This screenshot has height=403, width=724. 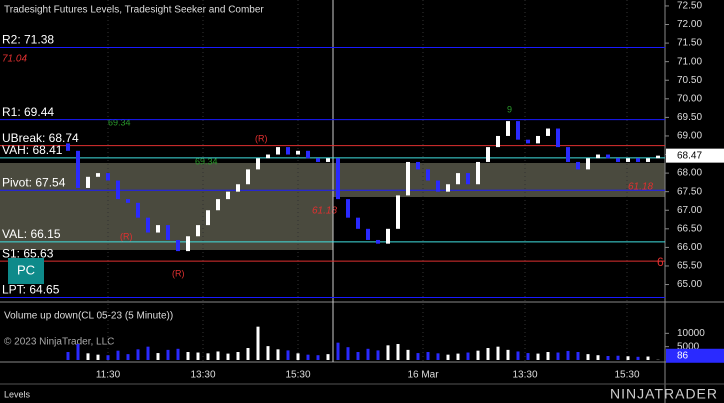 What do you see at coordinates (202, 375) in the screenshot?
I see `x-tick-label: 13:30` at bounding box center [202, 375].